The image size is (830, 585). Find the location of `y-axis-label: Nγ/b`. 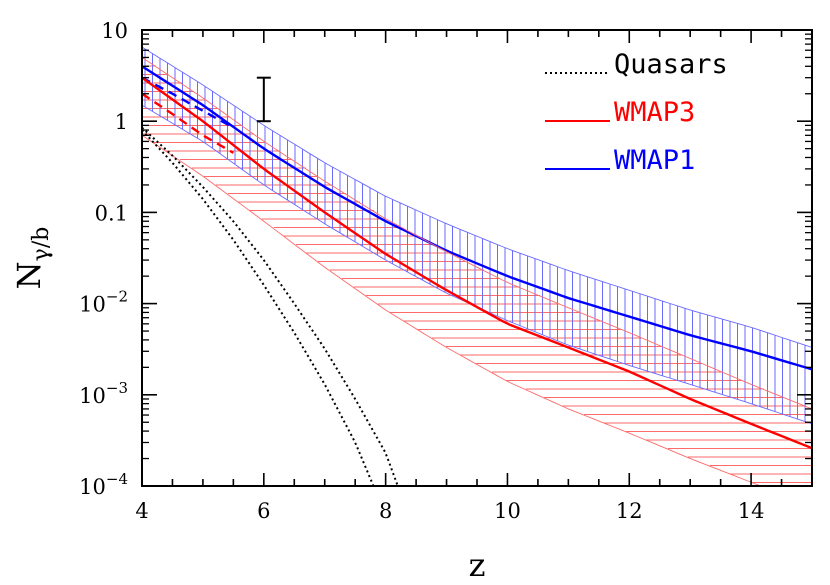

y-axis-label: Nγ/b is located at coordinates (32, 258).